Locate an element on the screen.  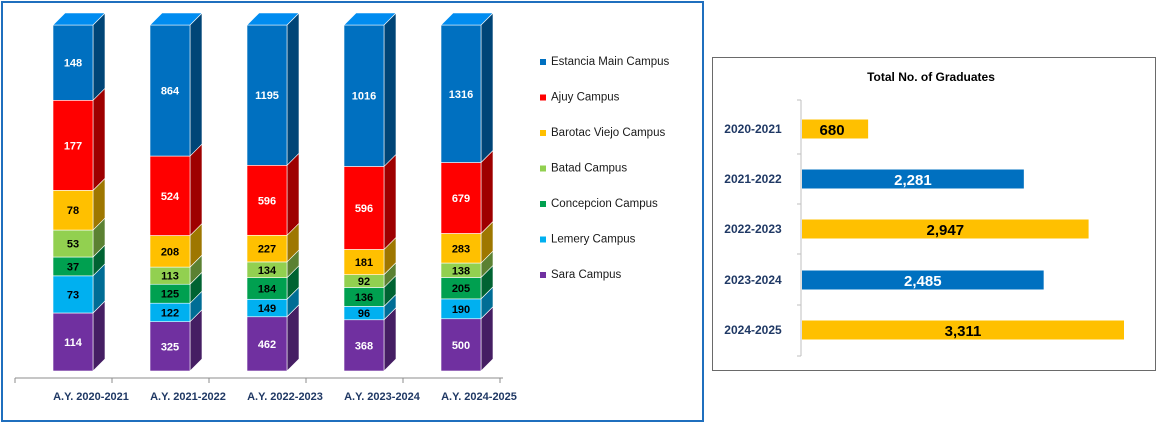
legend-item-sara-campus: Sara Campus is located at coordinates (581, 275).